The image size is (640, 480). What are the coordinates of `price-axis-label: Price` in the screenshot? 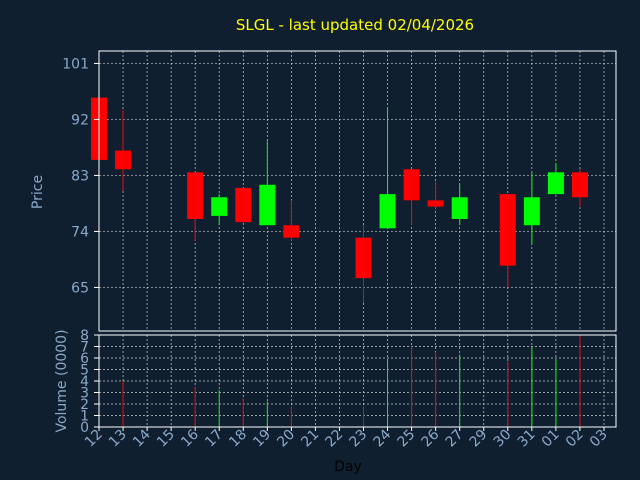 It's located at (38, 192).